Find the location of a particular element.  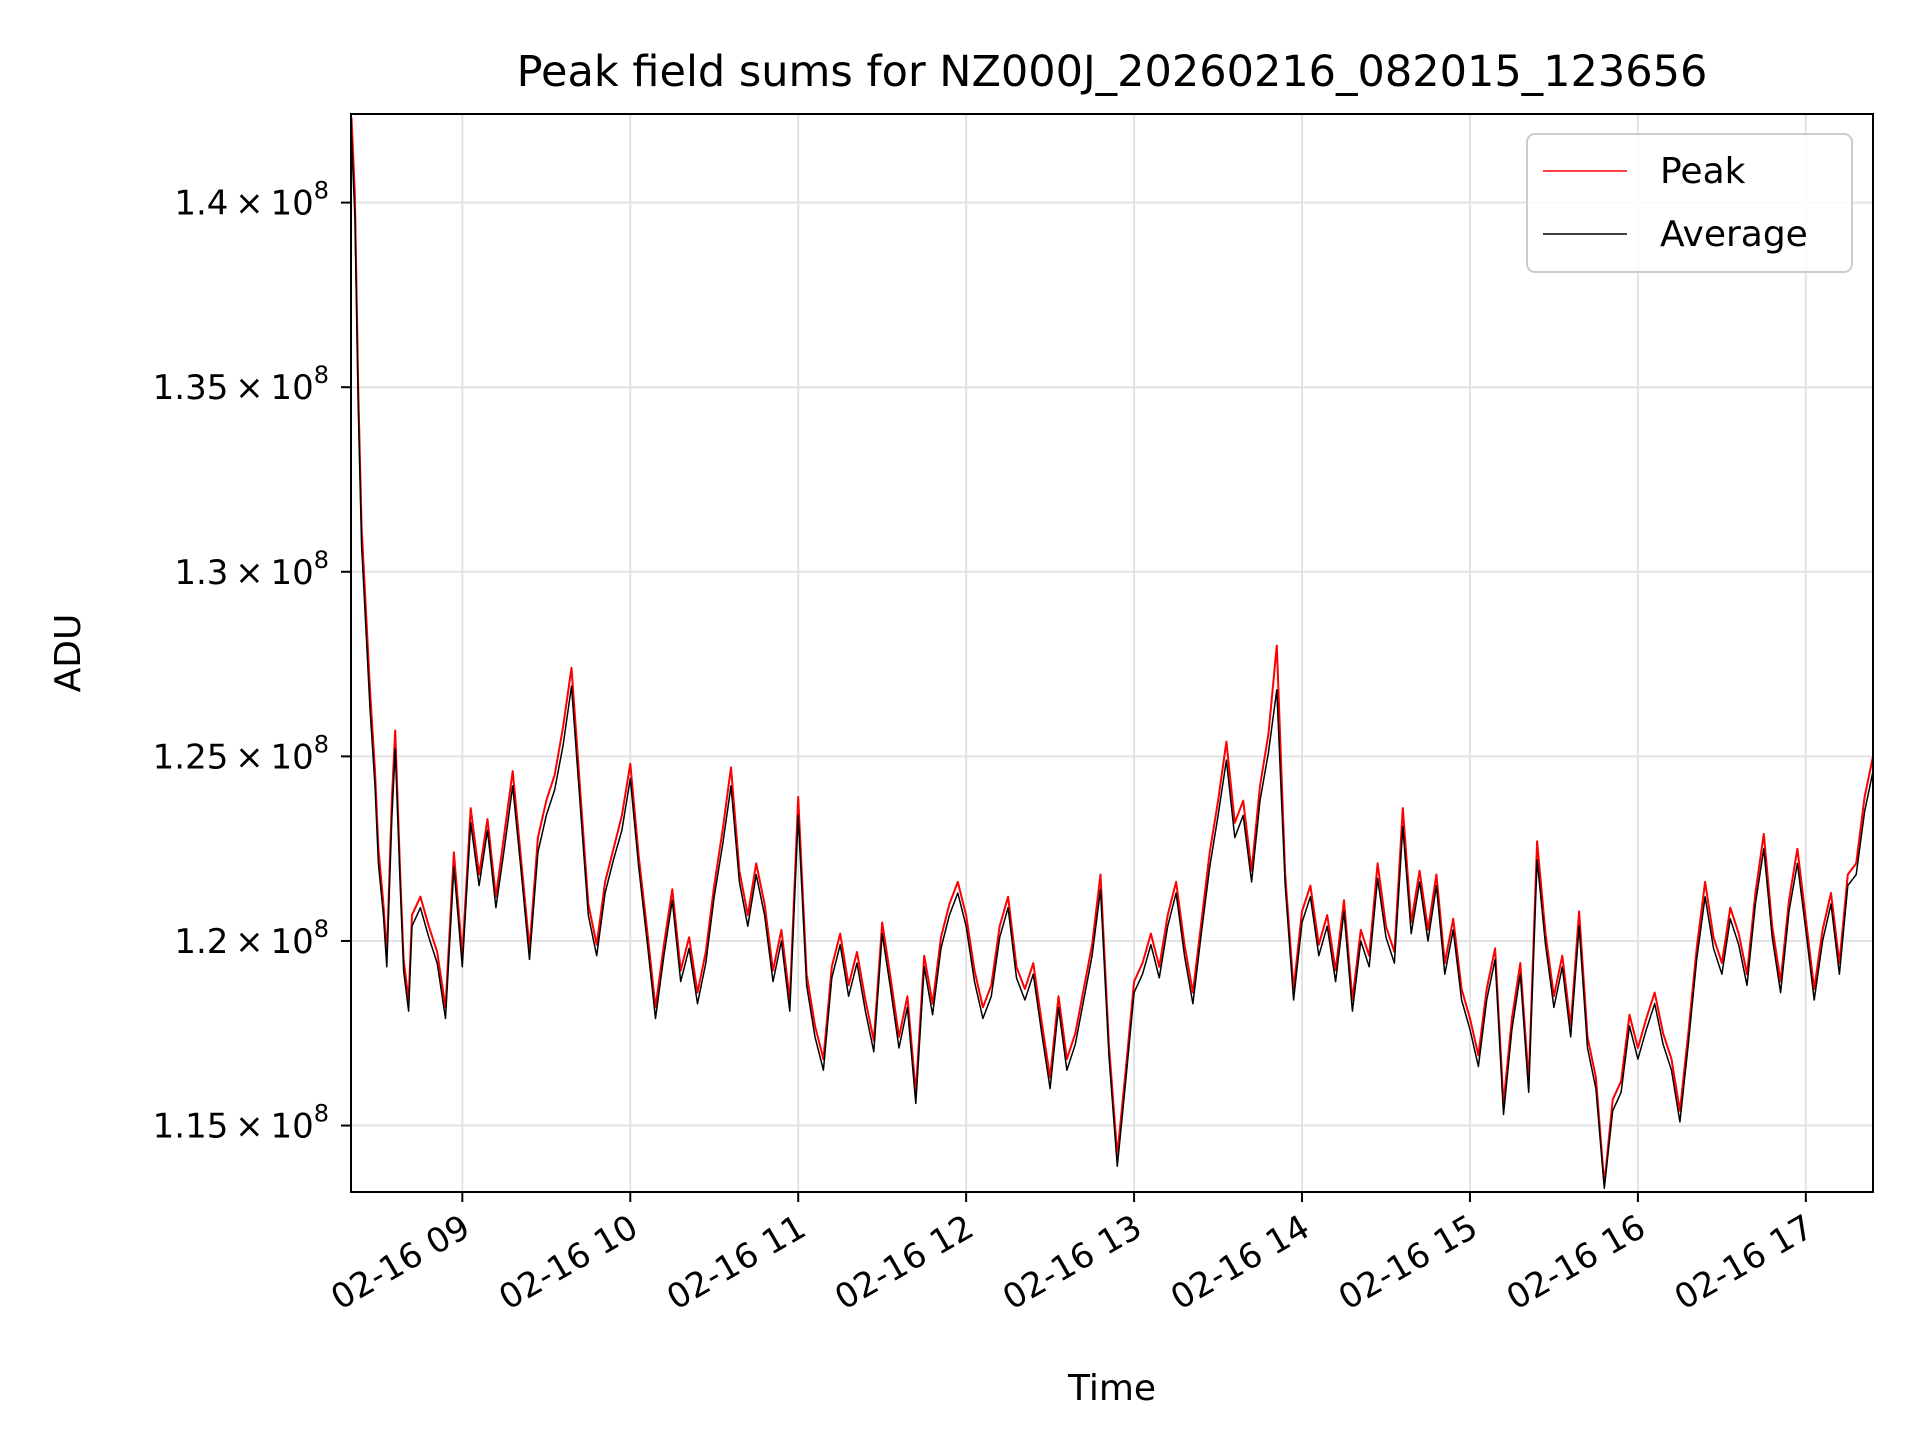

y-tick-label: 1.4 × 10⁸ is located at coordinates (251, 200).